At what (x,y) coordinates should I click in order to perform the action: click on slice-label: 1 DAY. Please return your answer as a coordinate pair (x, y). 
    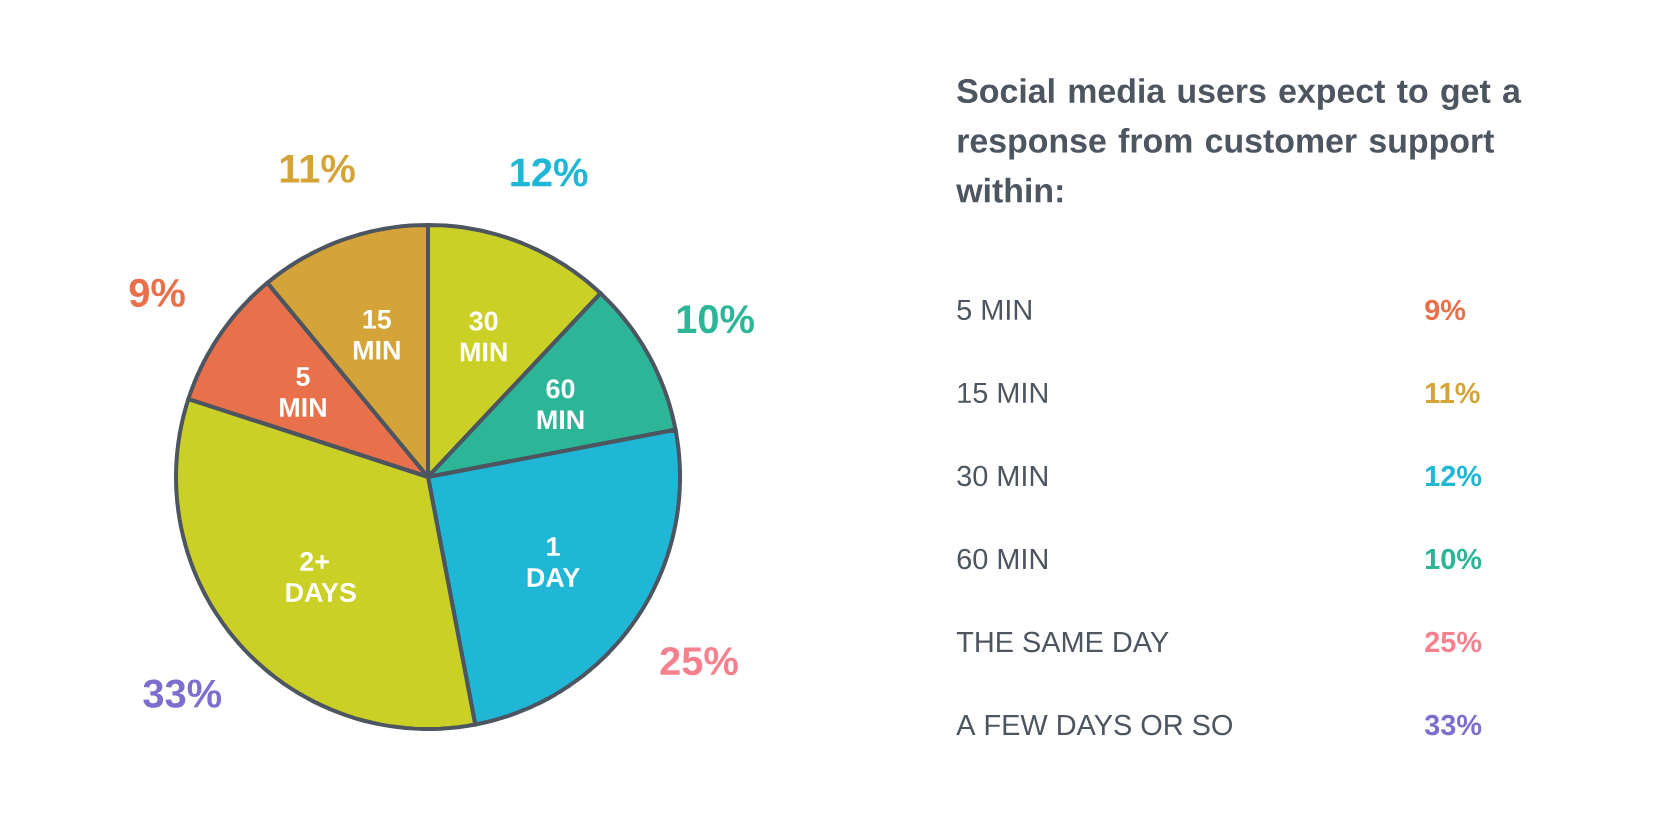
    Looking at the image, I should click on (553, 562).